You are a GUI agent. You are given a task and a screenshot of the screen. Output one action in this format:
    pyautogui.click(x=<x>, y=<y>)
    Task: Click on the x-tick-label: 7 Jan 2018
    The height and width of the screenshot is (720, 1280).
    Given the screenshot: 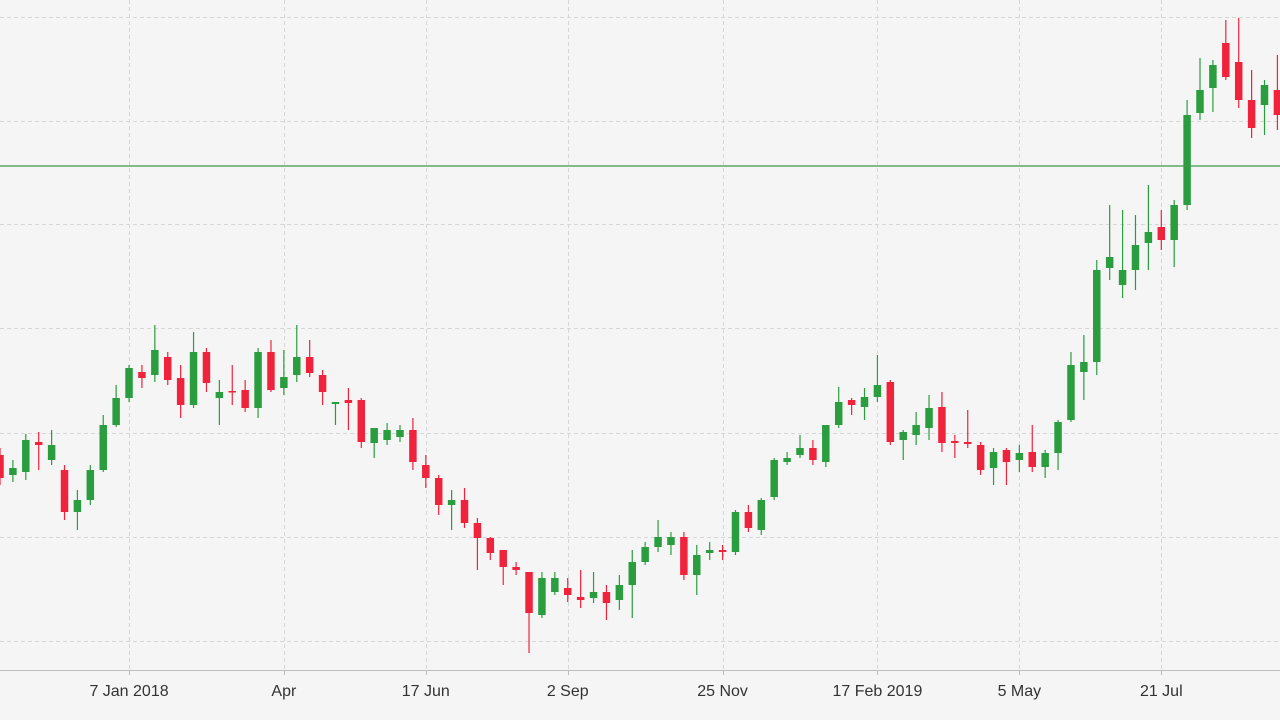 What is the action you would take?
    pyautogui.click(x=128, y=691)
    